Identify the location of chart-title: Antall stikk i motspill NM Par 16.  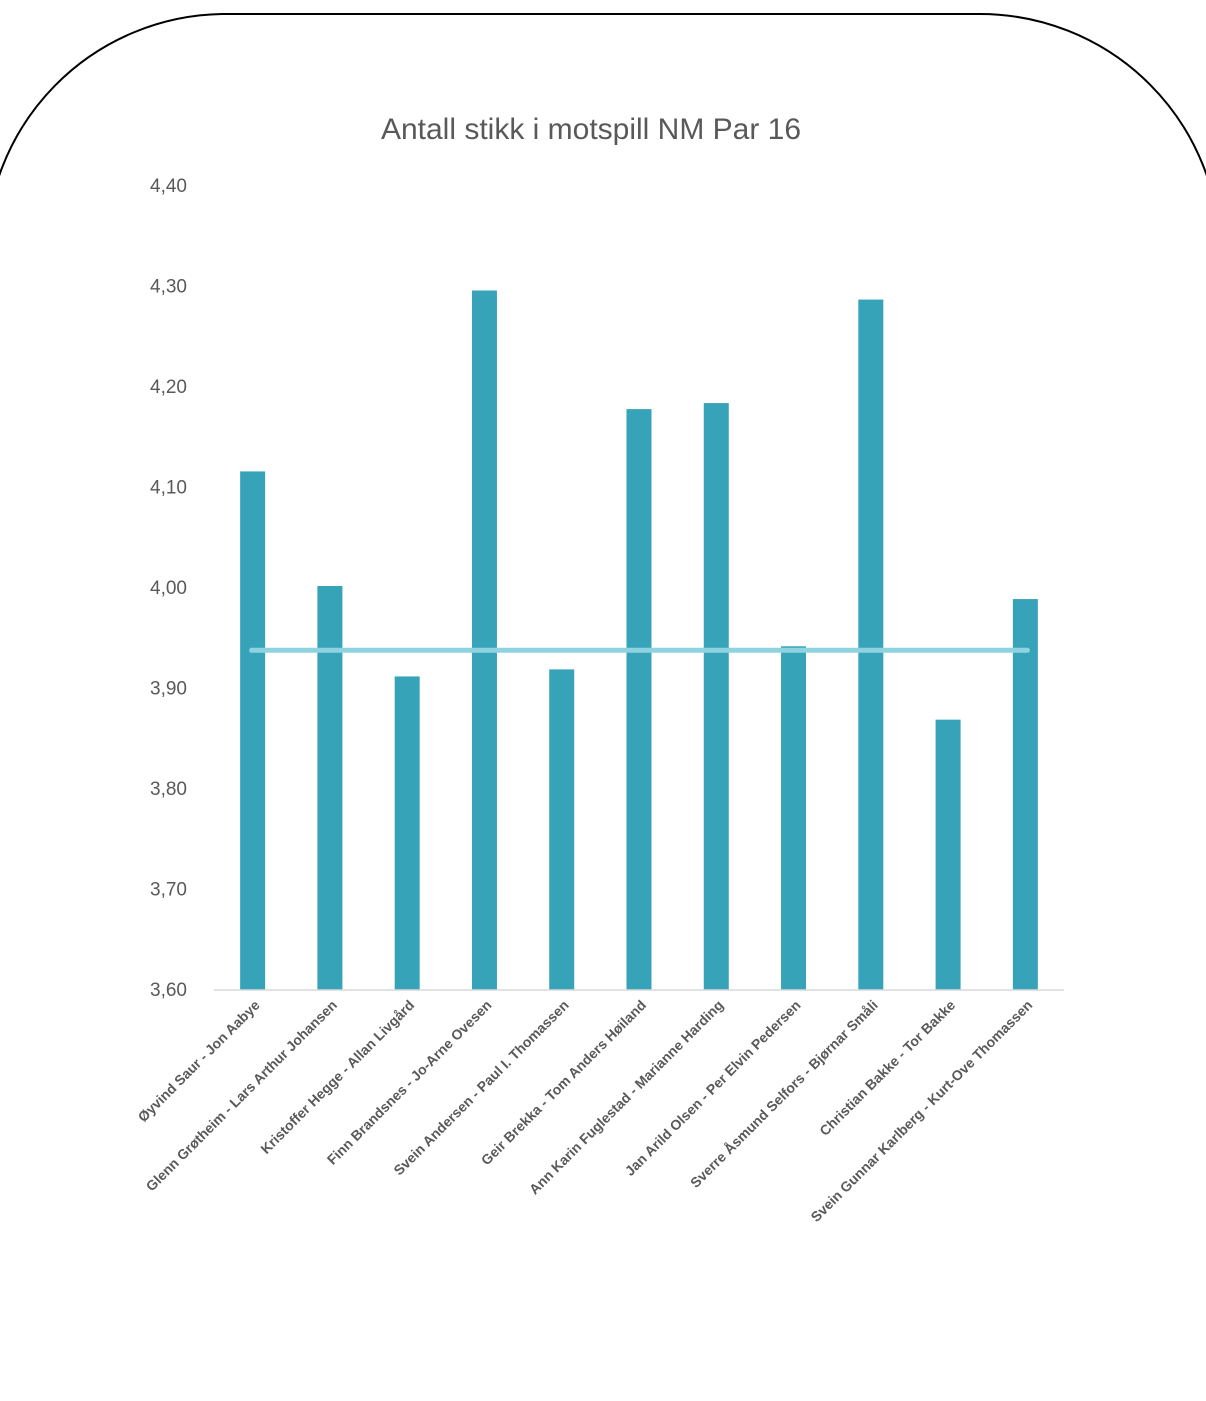
(591, 129).